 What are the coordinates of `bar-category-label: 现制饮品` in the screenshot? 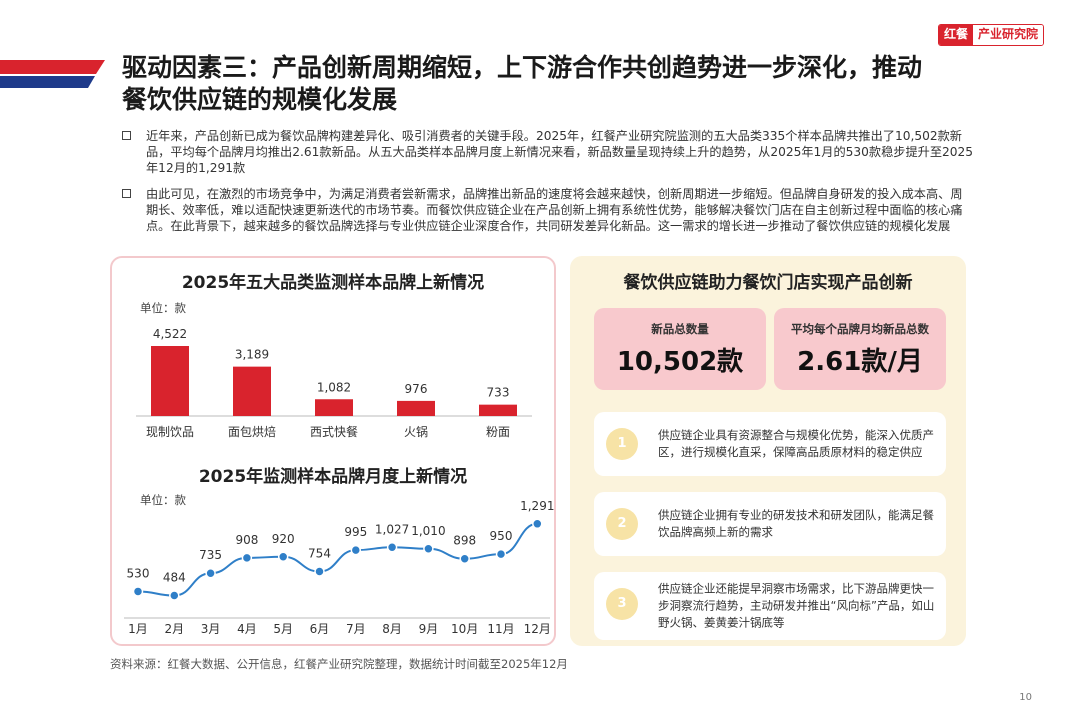 It's located at (170, 432).